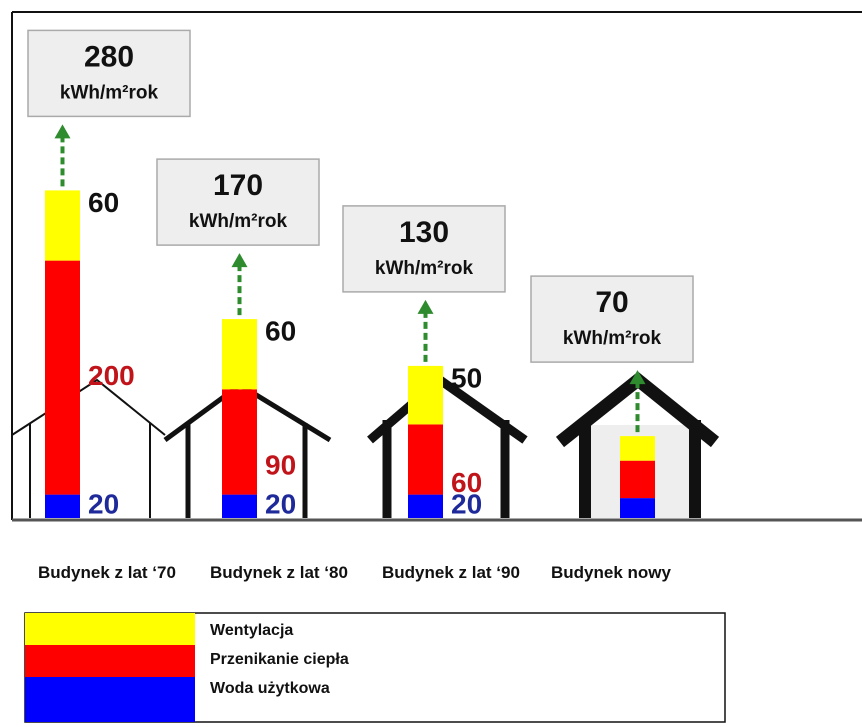 The height and width of the screenshot is (727, 862). I want to click on category-label: Budynek z lat ‘70, so click(107, 572).